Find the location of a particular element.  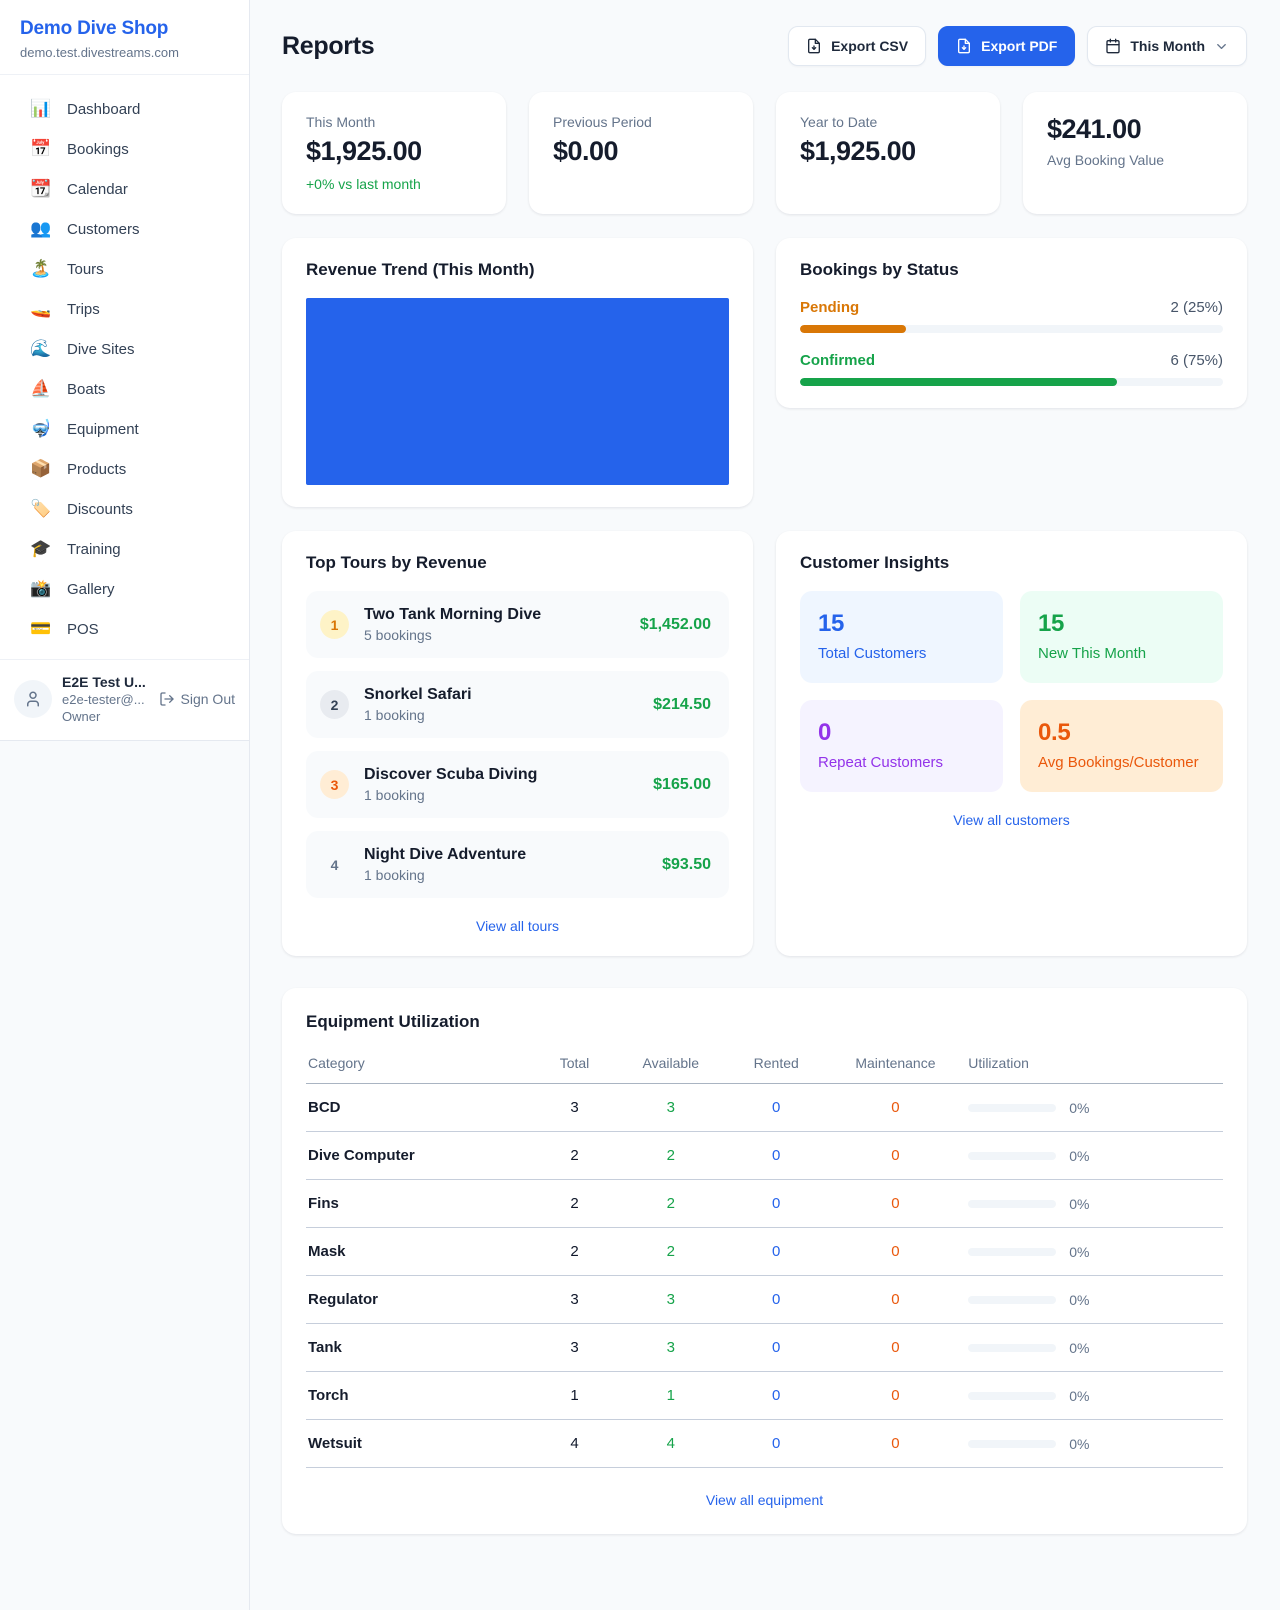

view-all-equipment-link: View all equipment is located at coordinates (764, 1500).